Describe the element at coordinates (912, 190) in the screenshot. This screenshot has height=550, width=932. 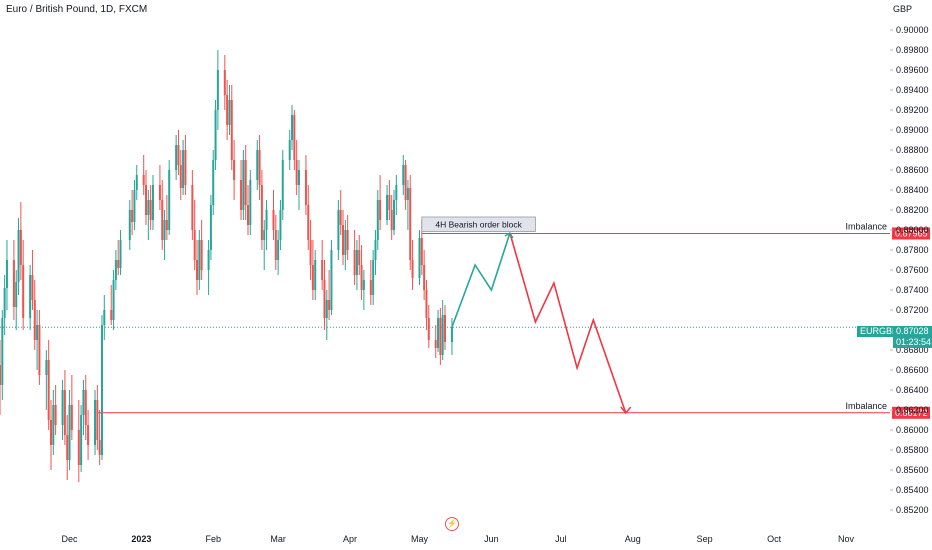
I see `y-tick-label: 0.88400` at that location.